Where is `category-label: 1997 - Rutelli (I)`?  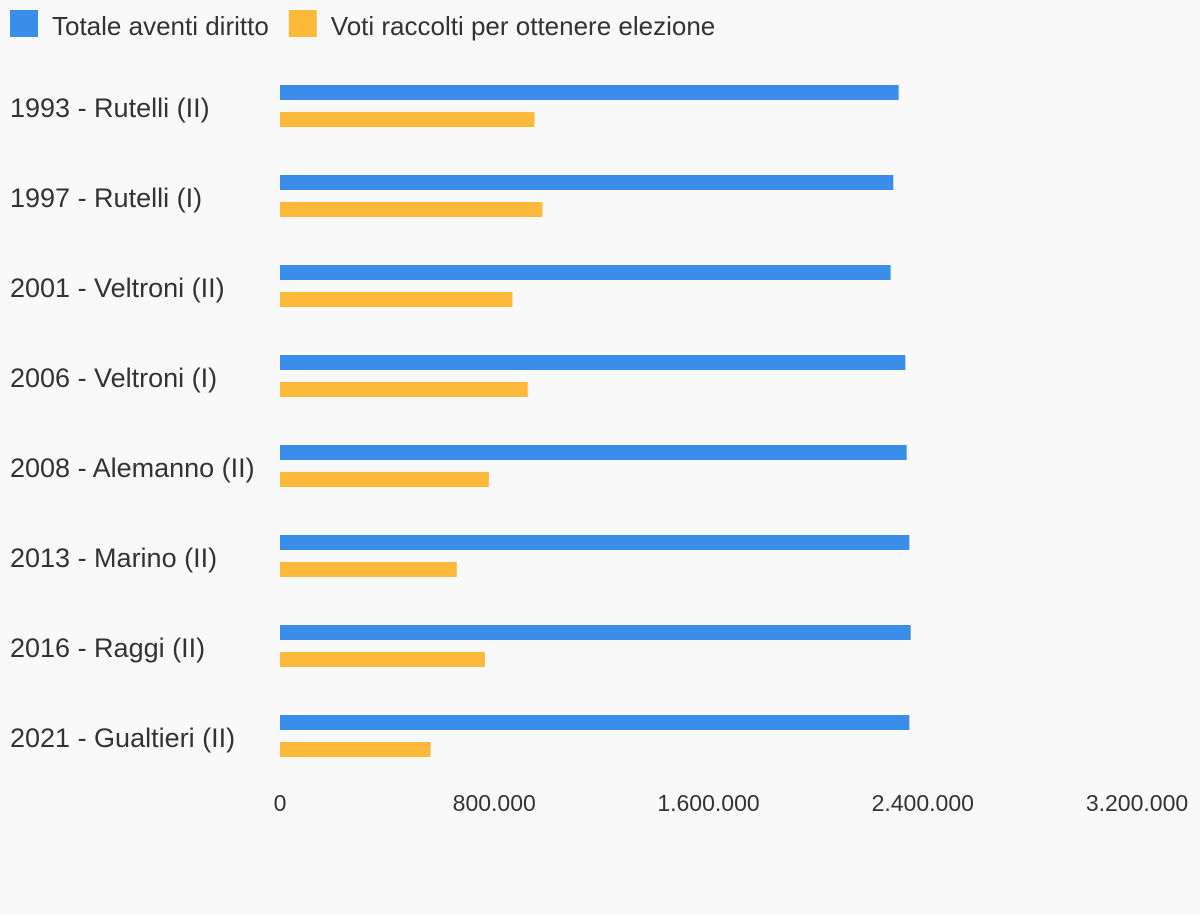 category-label: 1997 - Rutelli (I) is located at coordinates (106, 198).